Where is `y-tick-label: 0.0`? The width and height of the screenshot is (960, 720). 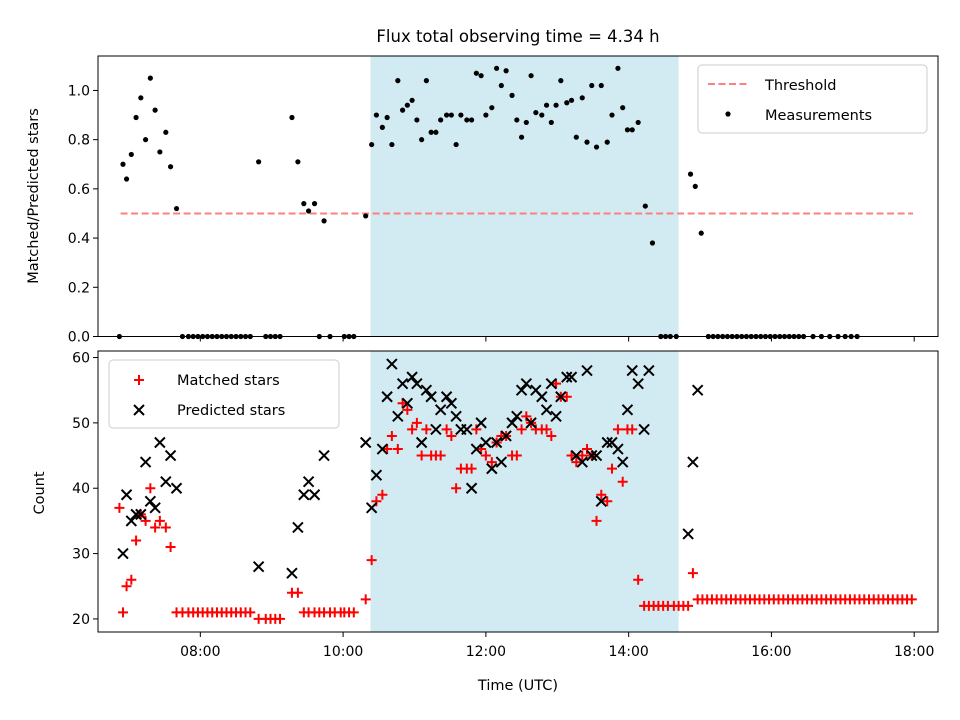 y-tick-label: 0.0 is located at coordinates (79, 338).